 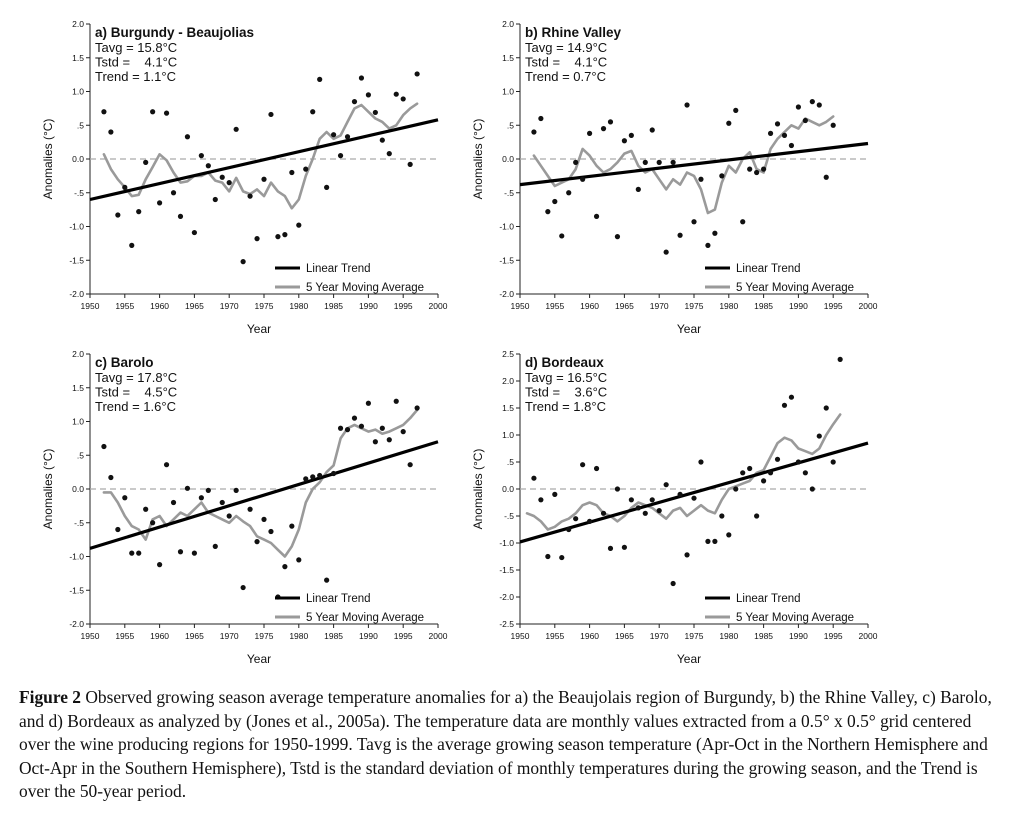 What do you see at coordinates (506, 624) in the screenshot?
I see `y-tick-label: -2.5` at bounding box center [506, 624].